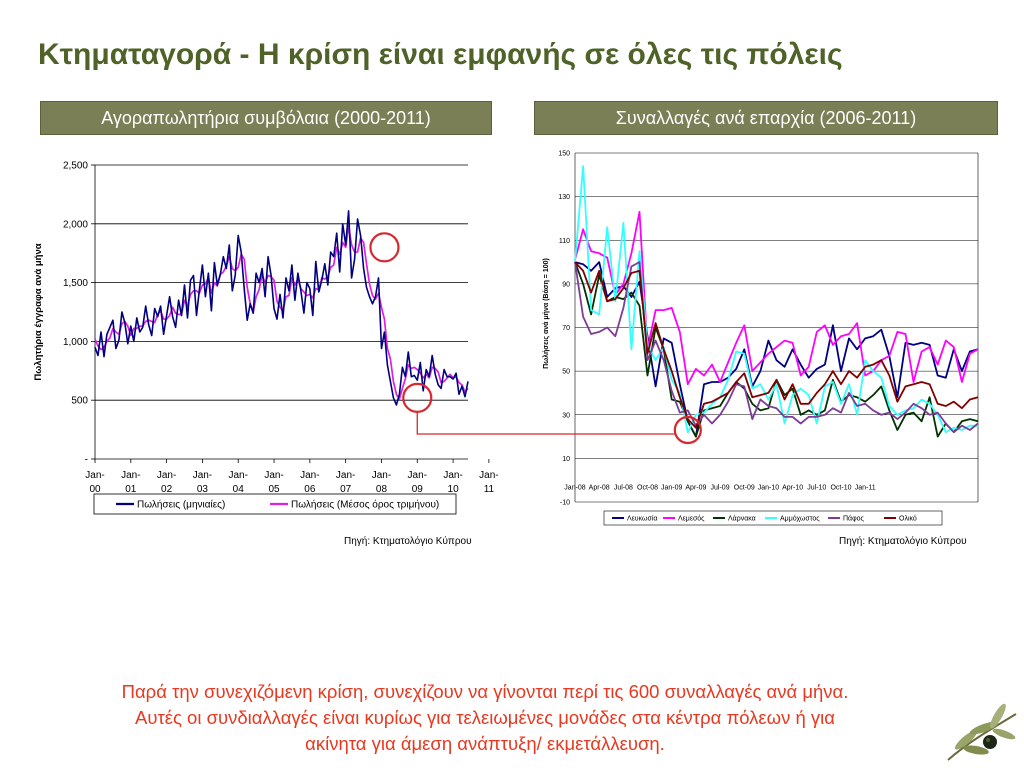 The height and width of the screenshot is (768, 1024). What do you see at coordinates (489, 489) in the screenshot?
I see `x-tick-label: 11` at bounding box center [489, 489].